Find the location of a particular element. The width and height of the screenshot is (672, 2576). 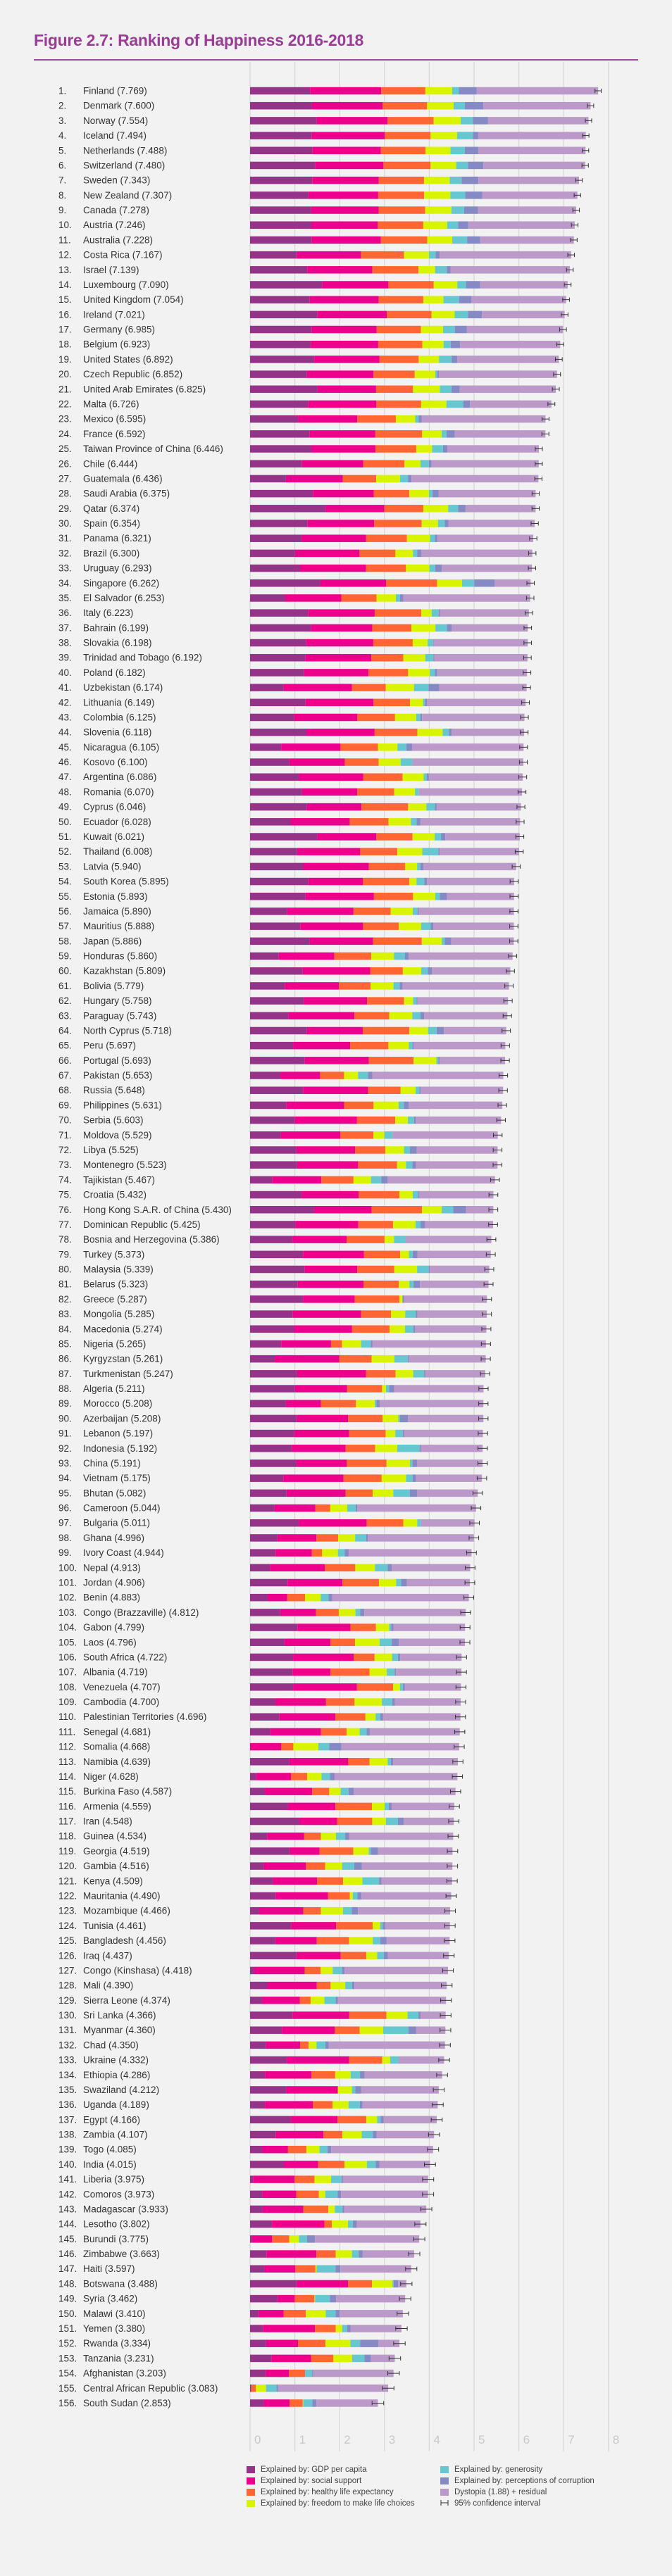

rank-label: 101. is located at coordinates (67, 1583).